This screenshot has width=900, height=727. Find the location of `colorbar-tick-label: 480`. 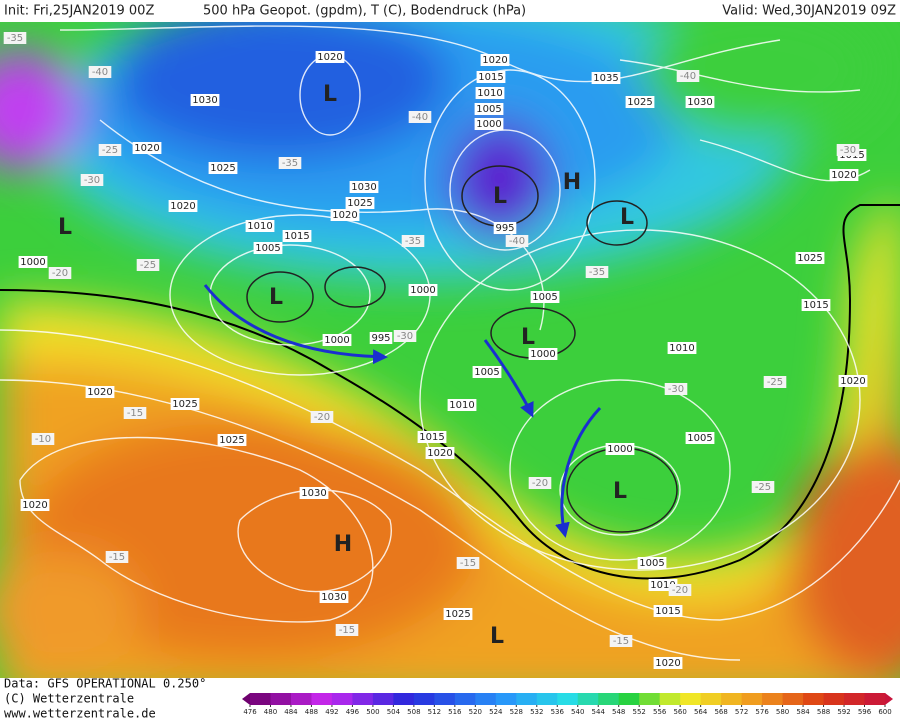

colorbar-tick-label: 480 is located at coordinates (270, 712).